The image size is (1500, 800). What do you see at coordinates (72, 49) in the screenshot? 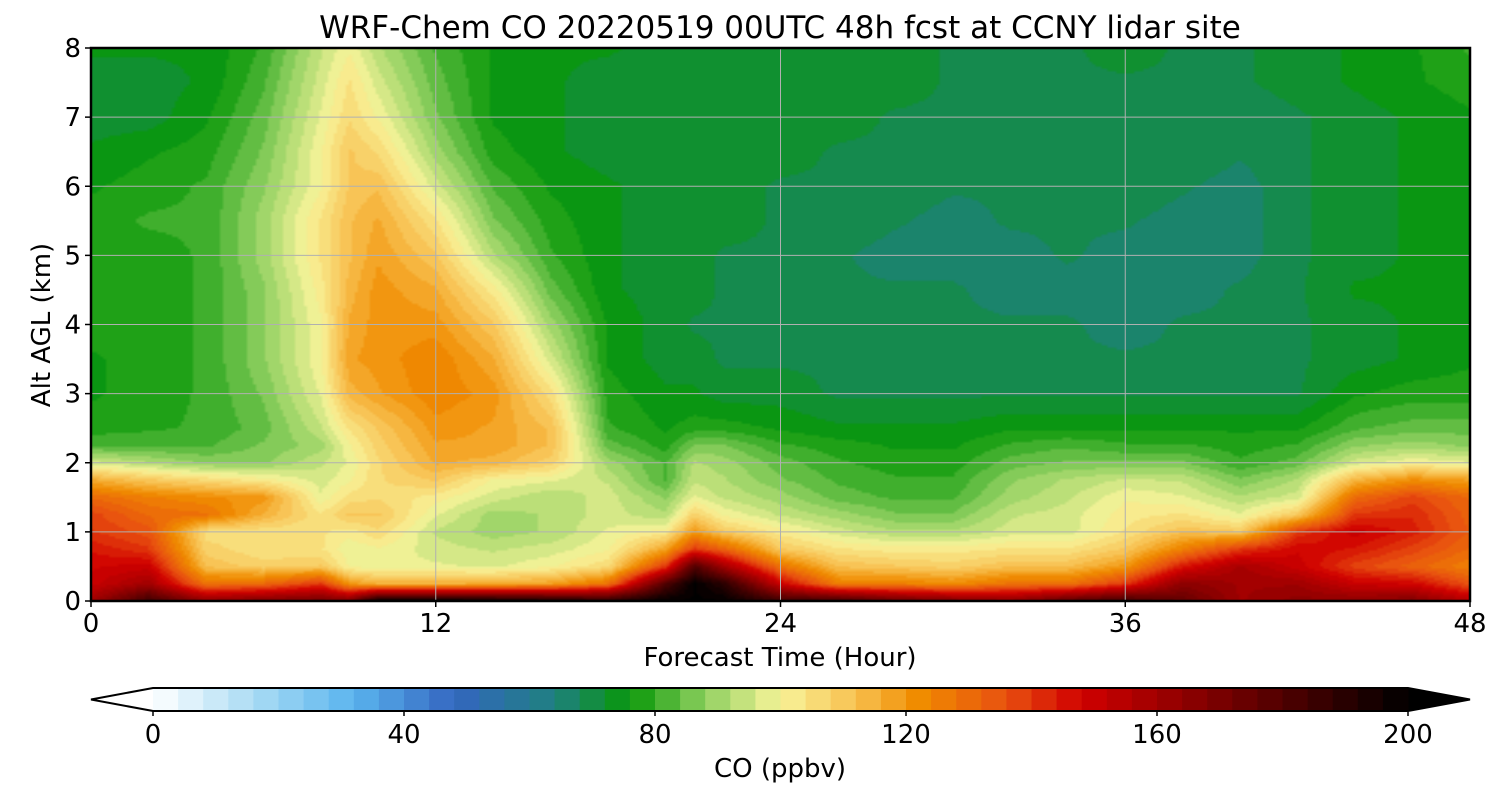
I see `y-tick-label: 8` at bounding box center [72, 49].